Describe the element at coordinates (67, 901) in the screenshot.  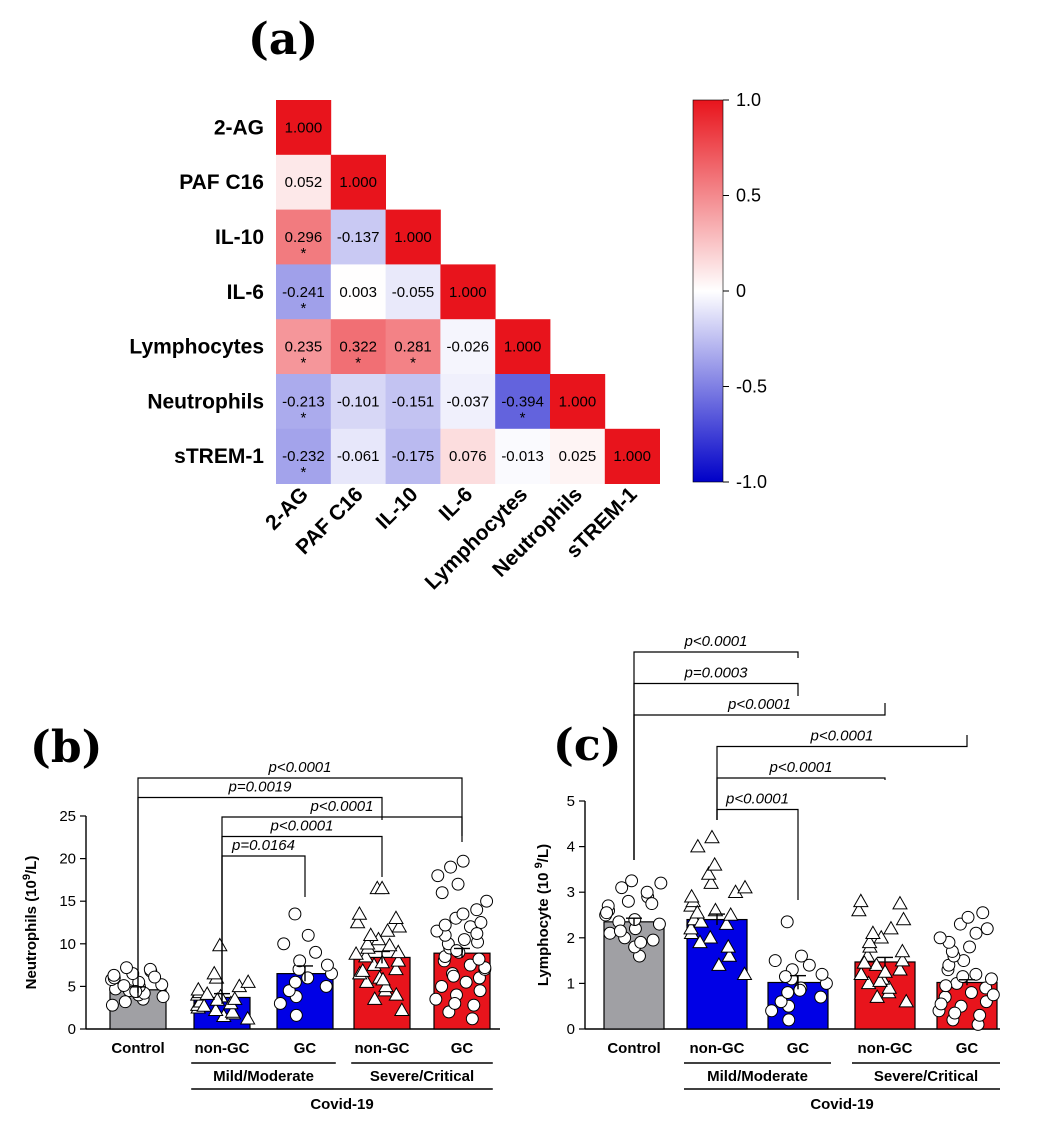
I see `y-tick-label: 15` at that location.